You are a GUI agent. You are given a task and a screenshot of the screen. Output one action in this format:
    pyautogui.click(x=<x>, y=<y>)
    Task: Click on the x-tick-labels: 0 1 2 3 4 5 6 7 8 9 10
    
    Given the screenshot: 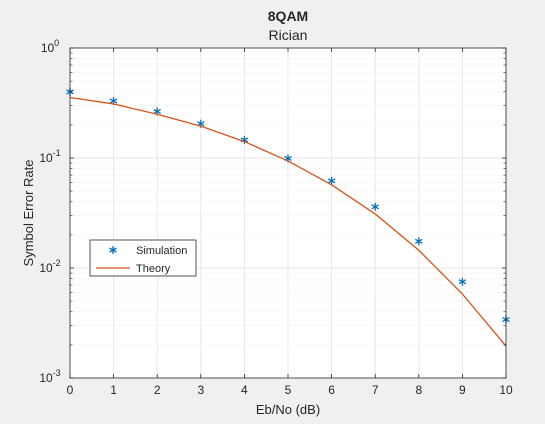 What is the action you would take?
    pyautogui.click(x=290, y=390)
    